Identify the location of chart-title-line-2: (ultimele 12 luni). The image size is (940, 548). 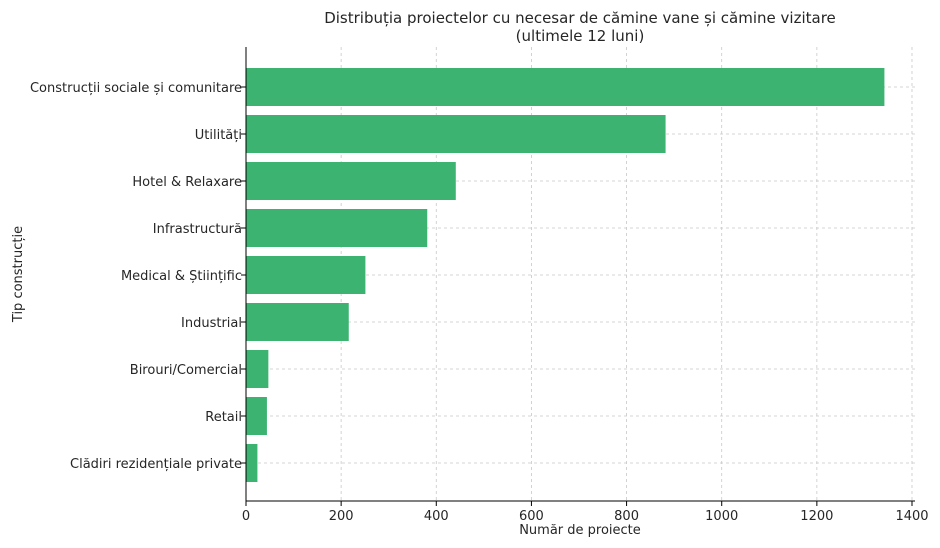
(580, 36).